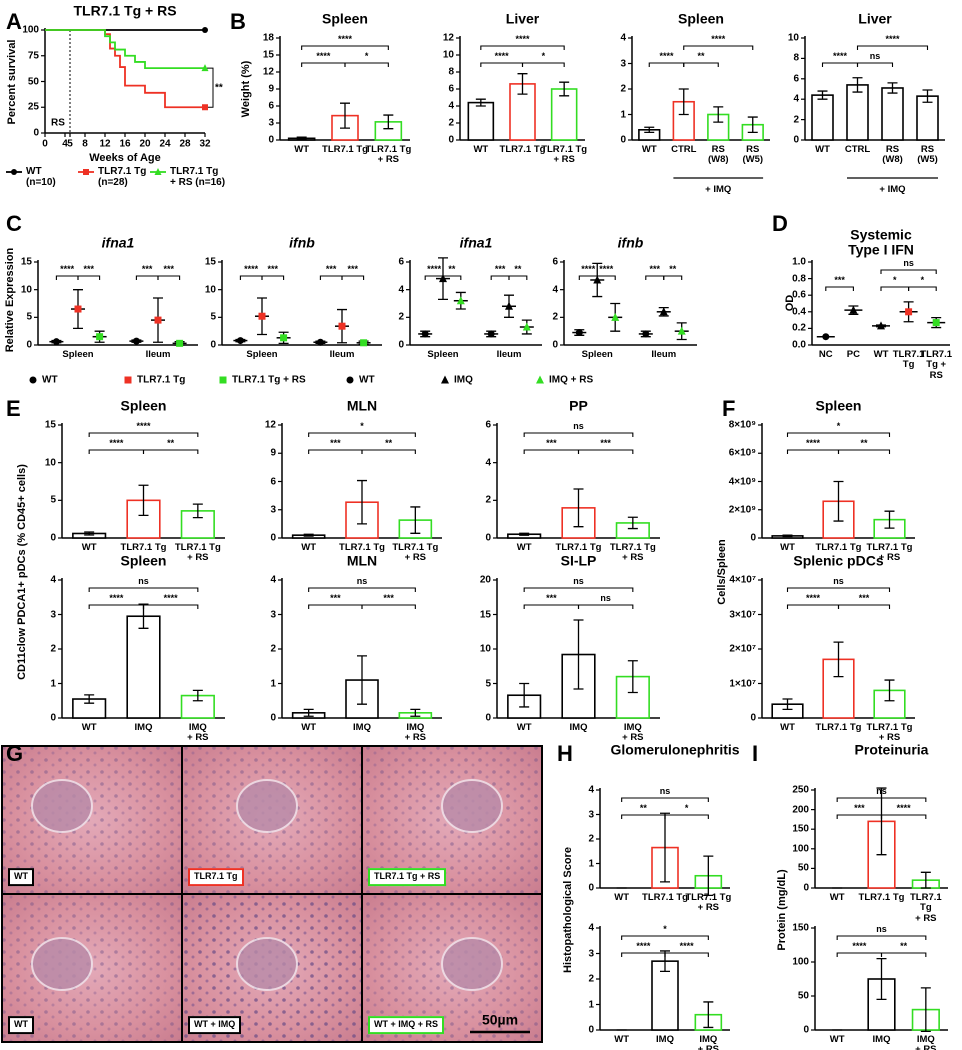  What do you see at coordinates (472, 806) in the screenshot?
I see `glomerulus` at bounding box center [472, 806].